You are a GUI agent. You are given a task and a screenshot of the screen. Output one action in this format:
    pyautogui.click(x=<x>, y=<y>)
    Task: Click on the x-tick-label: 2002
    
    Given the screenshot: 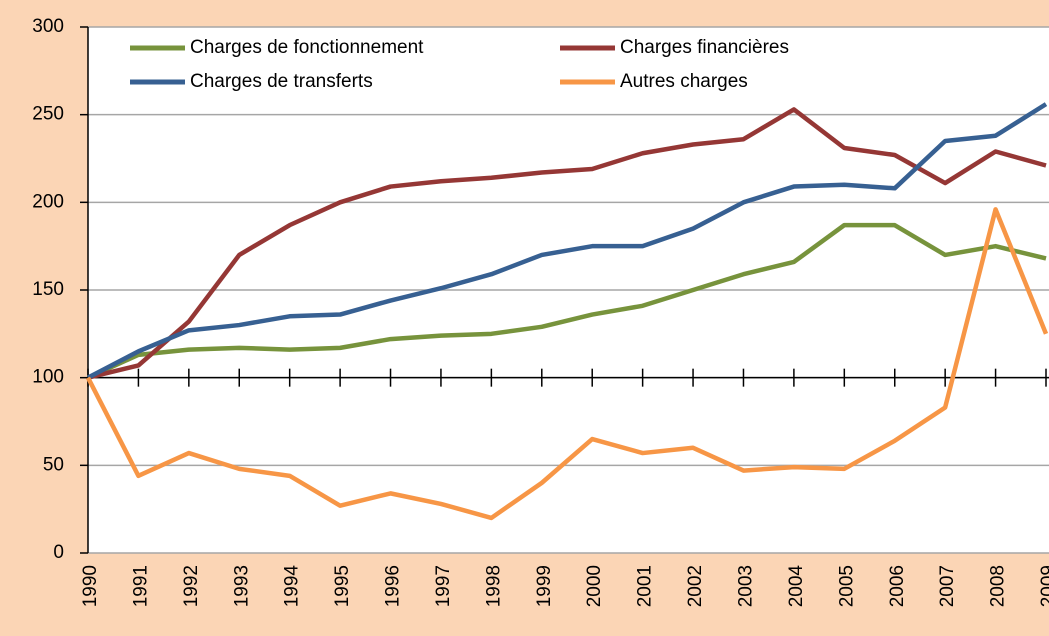 What is the action you would take?
    pyautogui.click(x=695, y=586)
    